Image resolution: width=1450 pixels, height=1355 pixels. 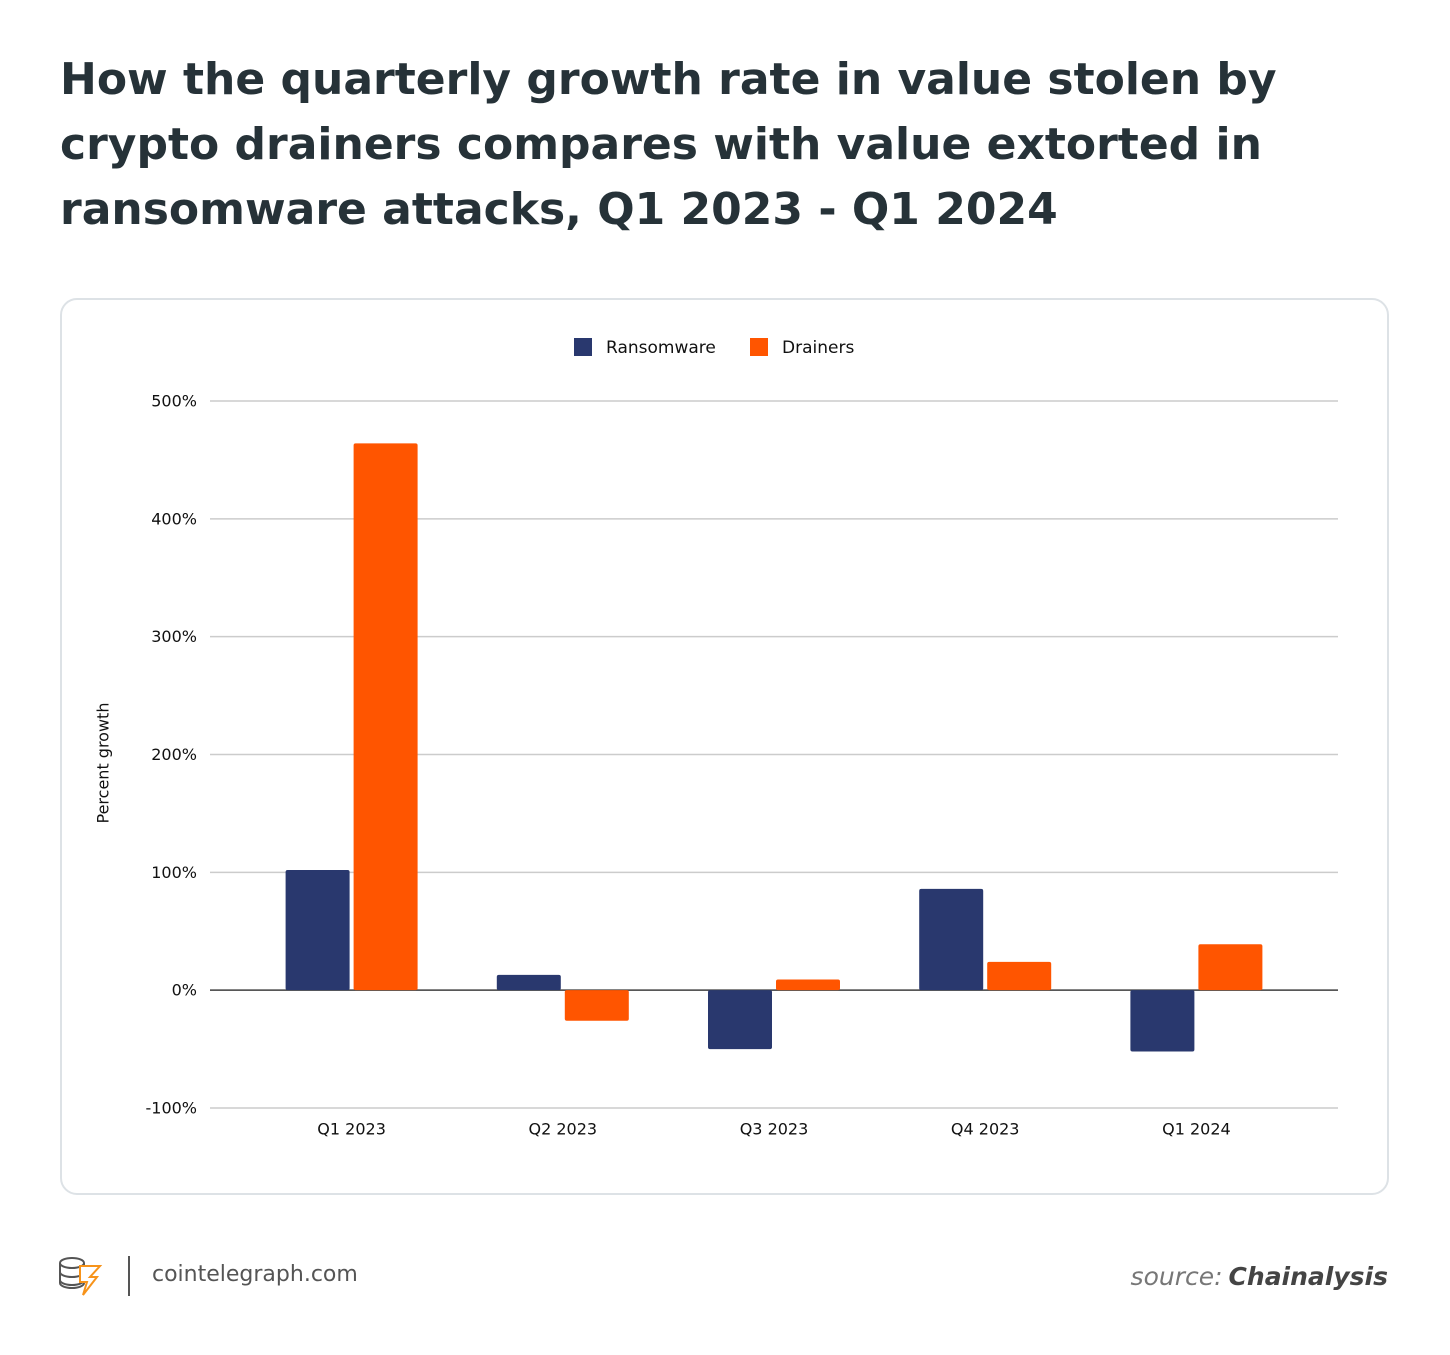 What do you see at coordinates (1177, 1276) in the screenshot?
I see `source-label: source:` at bounding box center [1177, 1276].